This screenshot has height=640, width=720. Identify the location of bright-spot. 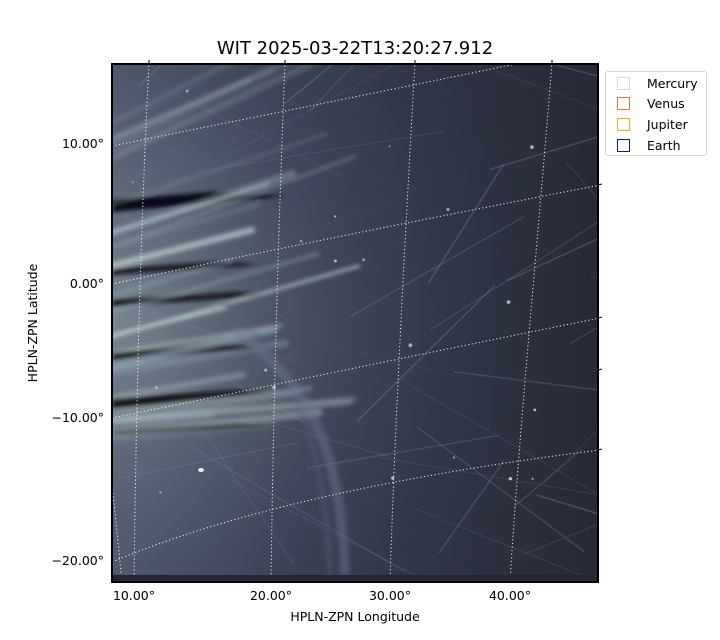
(201, 470).